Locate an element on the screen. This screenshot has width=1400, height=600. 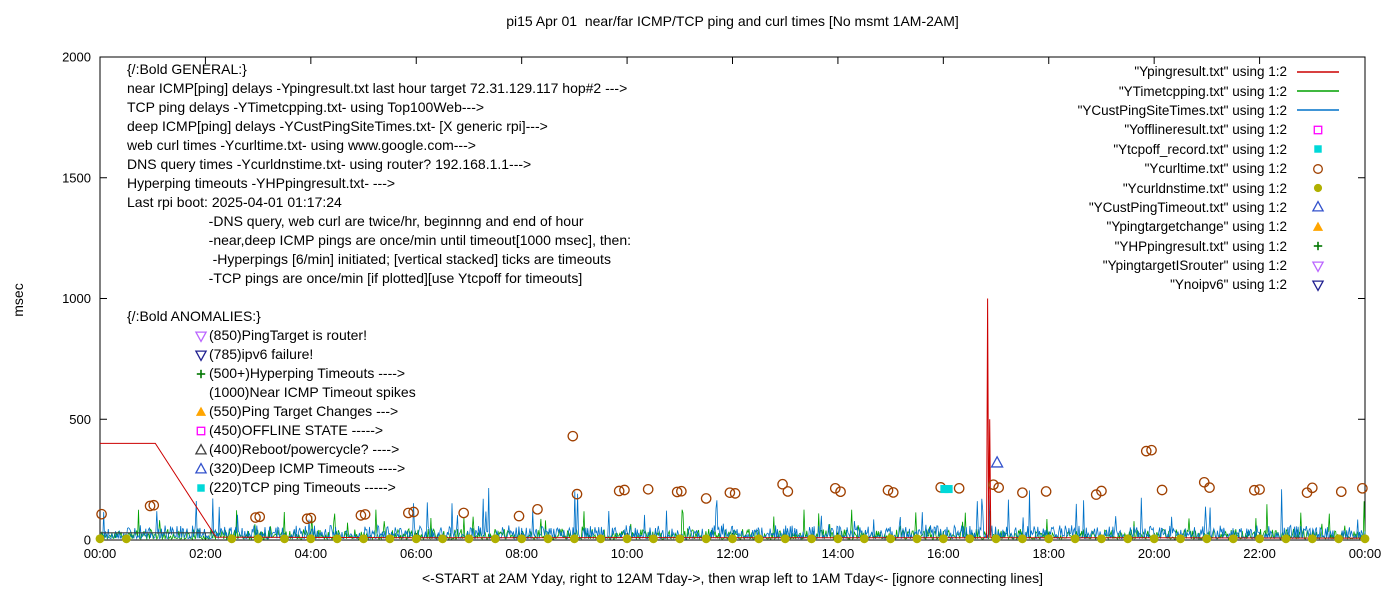
legend-label: "Yofflineresult.txt" using 1:2 is located at coordinates (1205, 130).